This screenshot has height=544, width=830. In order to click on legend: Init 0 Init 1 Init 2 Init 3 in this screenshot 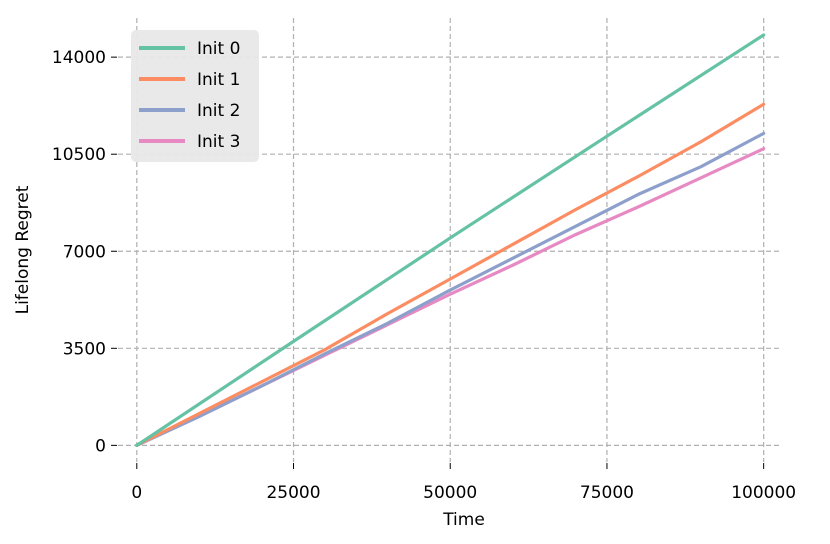, I will do `click(195, 96)`.